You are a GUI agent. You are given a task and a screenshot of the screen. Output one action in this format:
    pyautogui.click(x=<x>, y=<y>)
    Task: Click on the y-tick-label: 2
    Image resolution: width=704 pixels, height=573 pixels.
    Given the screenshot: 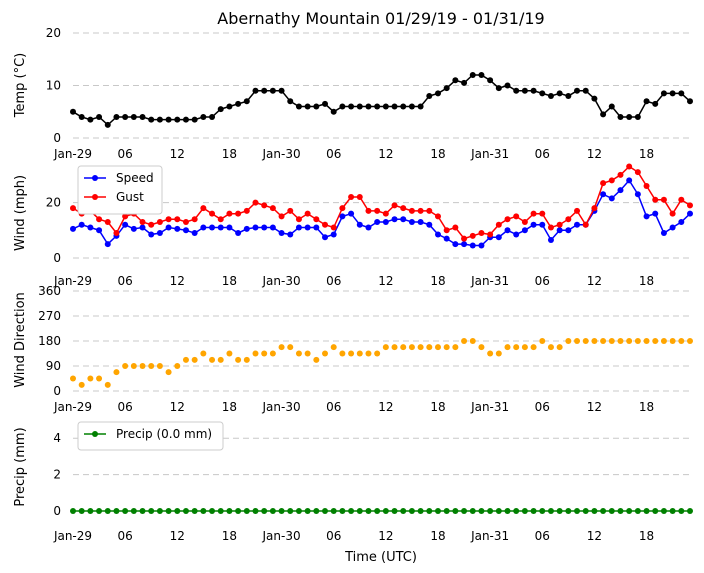 What is the action you would take?
    pyautogui.click(x=57, y=475)
    